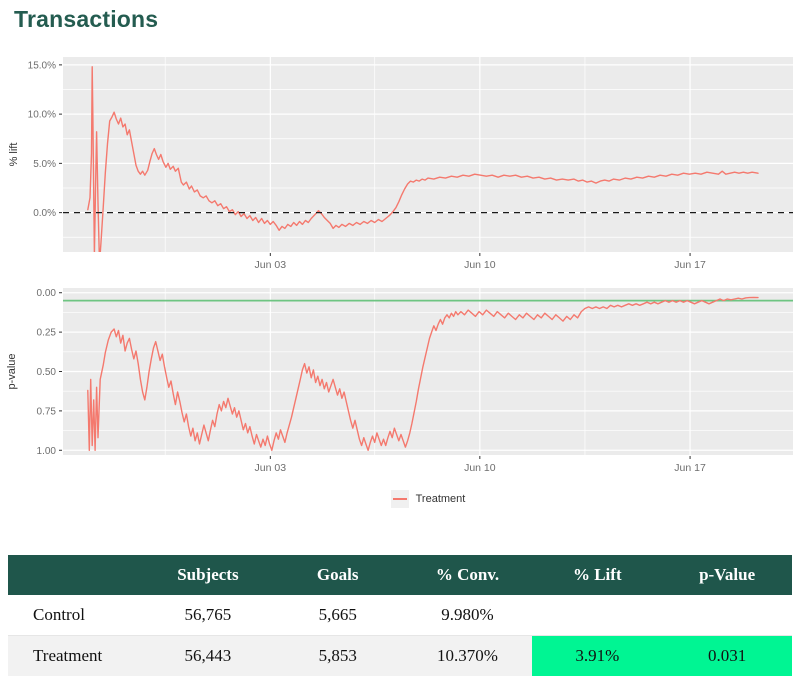 The image size is (800, 679). Describe the element at coordinates (42, 115) in the screenshot. I see `y-tick-label: 10.0%` at that location.